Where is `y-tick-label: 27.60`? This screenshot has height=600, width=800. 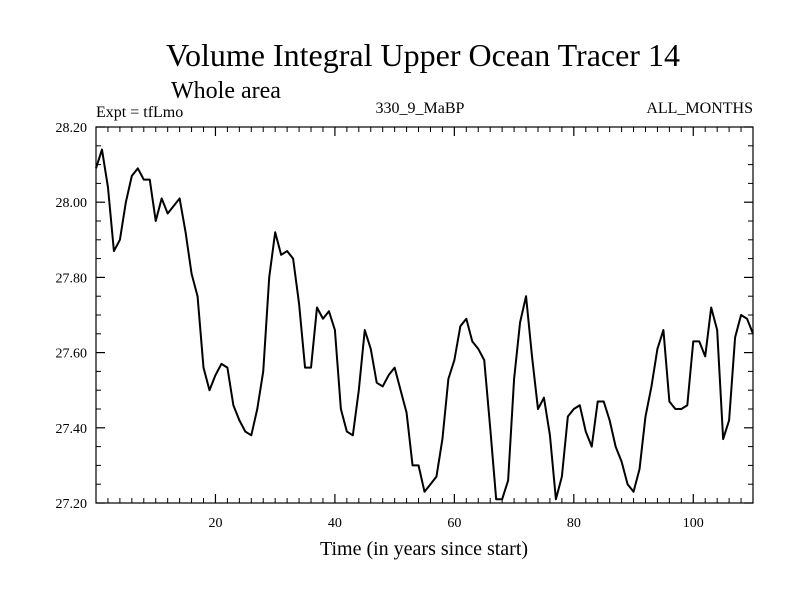
y-tick-label: 27.60 is located at coordinates (72, 354).